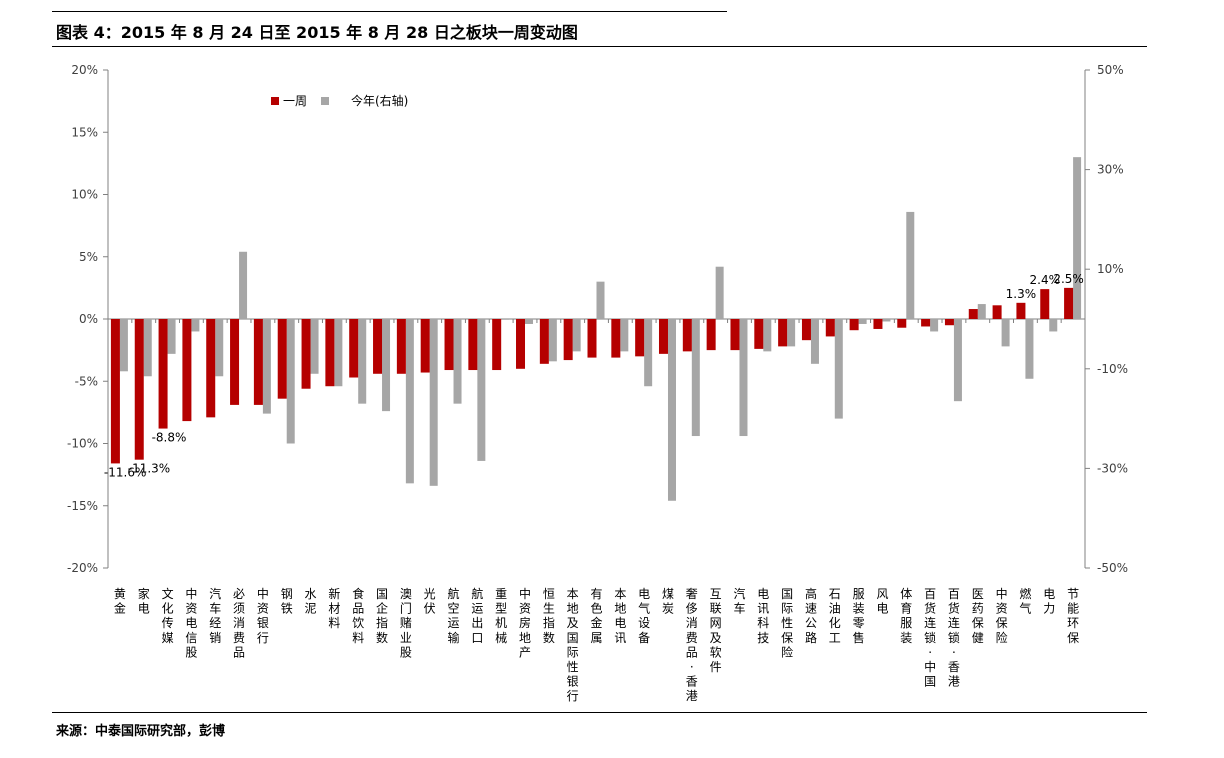 This screenshot has height=758, width=1224. What do you see at coordinates (191, 622) in the screenshot?
I see `category-label: 中资电信股` at bounding box center [191, 622].